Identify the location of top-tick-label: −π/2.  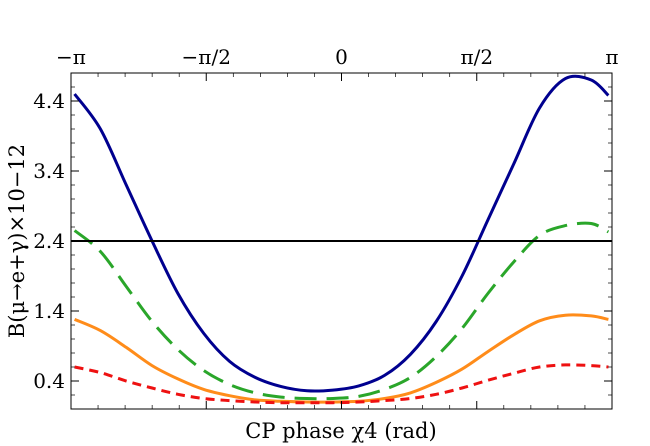
(206, 57).